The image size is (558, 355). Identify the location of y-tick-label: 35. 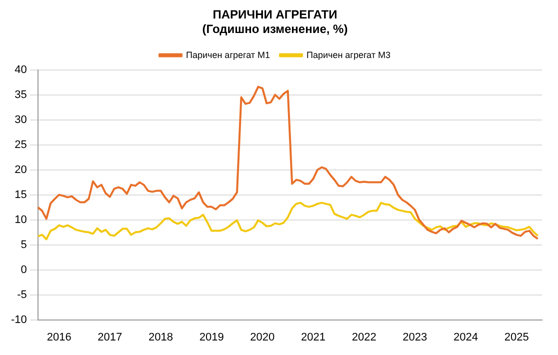
(20, 94).